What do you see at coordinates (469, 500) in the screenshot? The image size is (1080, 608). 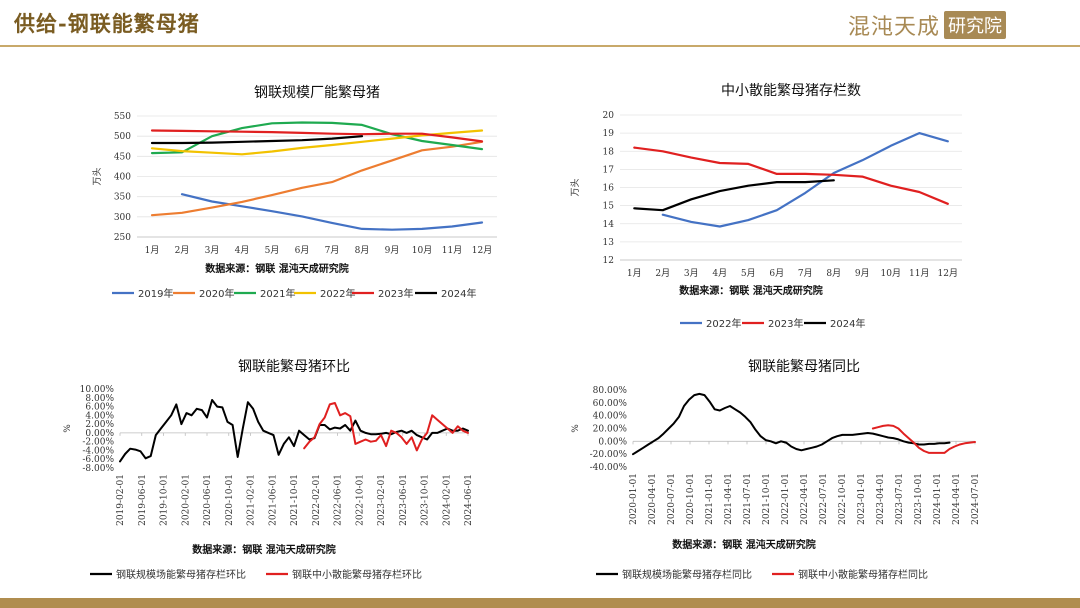 I see `c3-x-tick-label: 2024-06-01` at bounding box center [469, 500].